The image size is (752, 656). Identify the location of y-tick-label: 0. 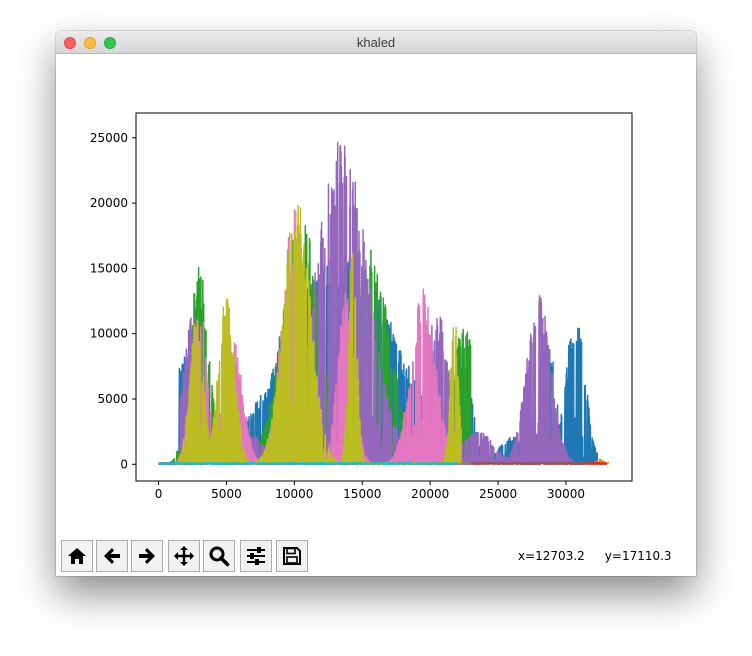
(124, 464).